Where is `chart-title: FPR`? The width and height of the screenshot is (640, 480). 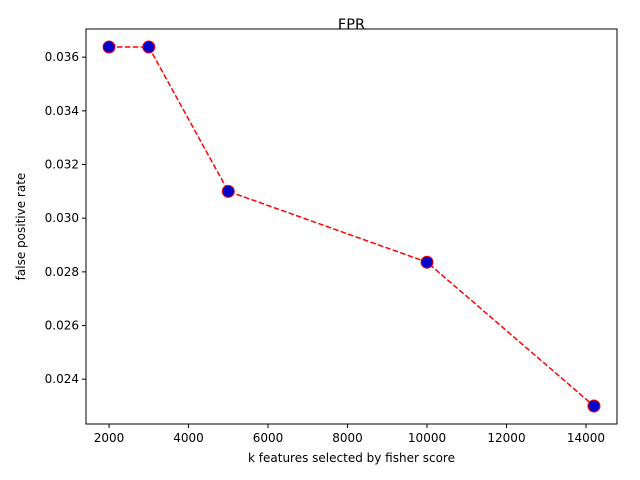 chart-title: FPR is located at coordinates (351, 25).